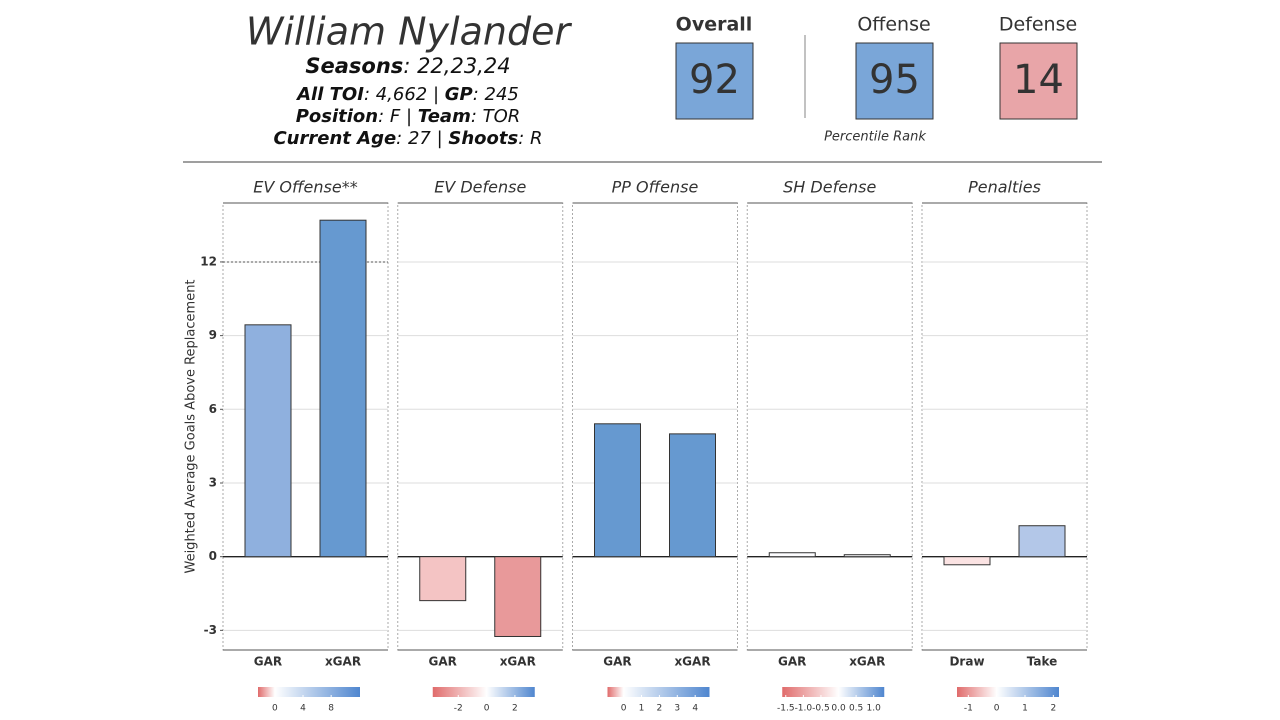 Image resolution: width=1280 pixels, height=720 pixels. Describe the element at coordinates (213, 409) in the screenshot. I see `y-tick-label: 6` at that location.